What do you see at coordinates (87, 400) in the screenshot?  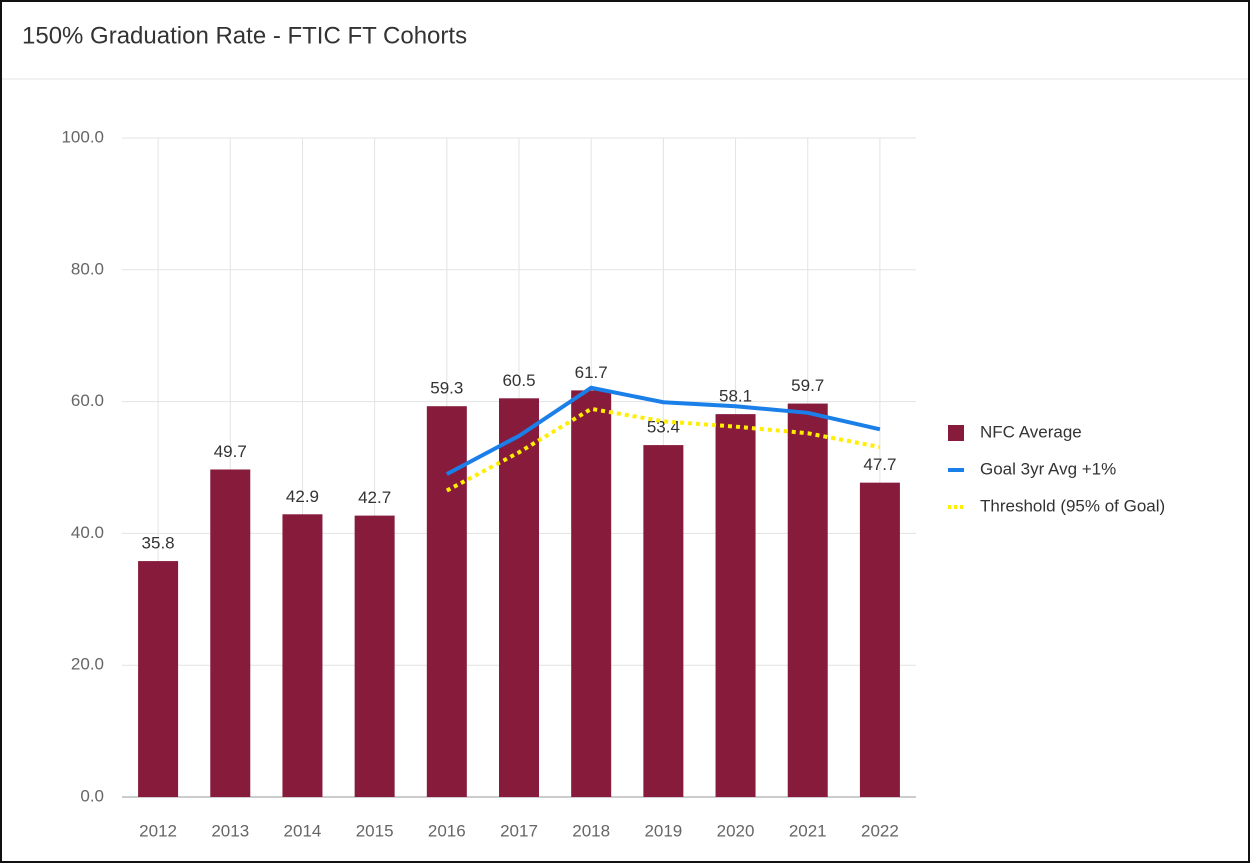 I see `y-tick-label: 60.0` at bounding box center [87, 400].